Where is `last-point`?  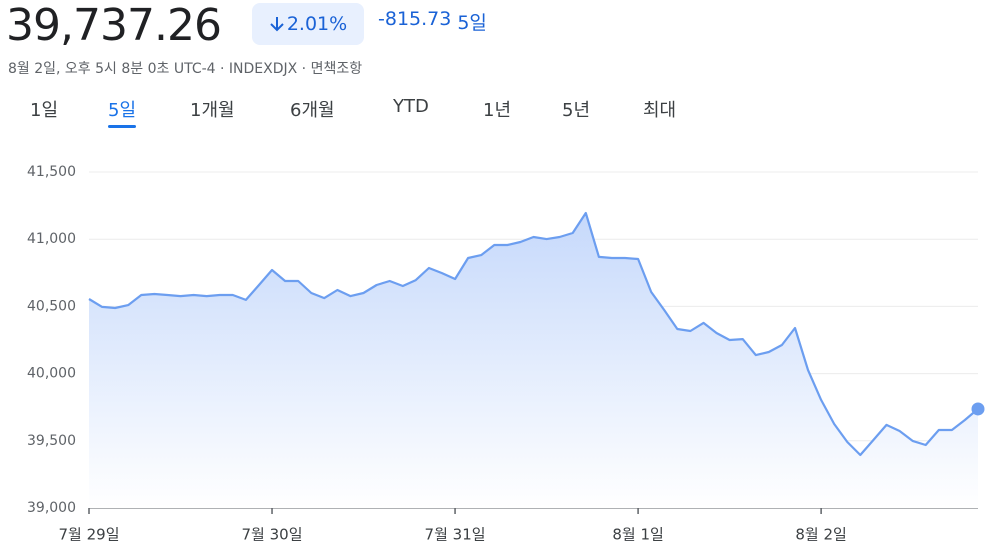 last-point is located at coordinates (978, 409).